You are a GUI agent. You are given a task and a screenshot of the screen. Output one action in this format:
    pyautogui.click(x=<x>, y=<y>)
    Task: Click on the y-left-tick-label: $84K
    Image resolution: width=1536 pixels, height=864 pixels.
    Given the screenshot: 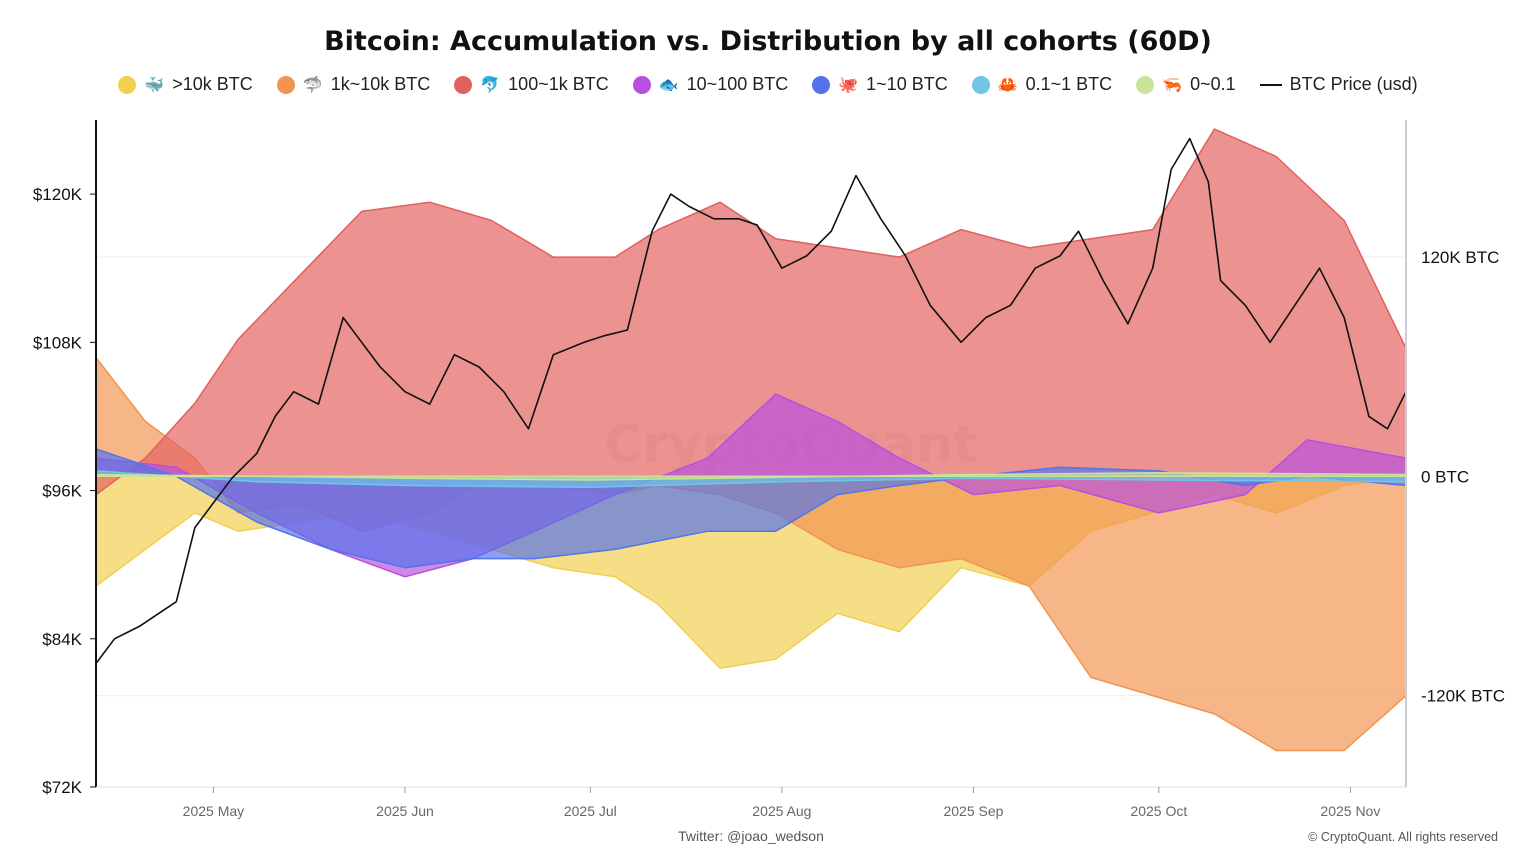 What is the action you would take?
    pyautogui.click(x=62, y=639)
    